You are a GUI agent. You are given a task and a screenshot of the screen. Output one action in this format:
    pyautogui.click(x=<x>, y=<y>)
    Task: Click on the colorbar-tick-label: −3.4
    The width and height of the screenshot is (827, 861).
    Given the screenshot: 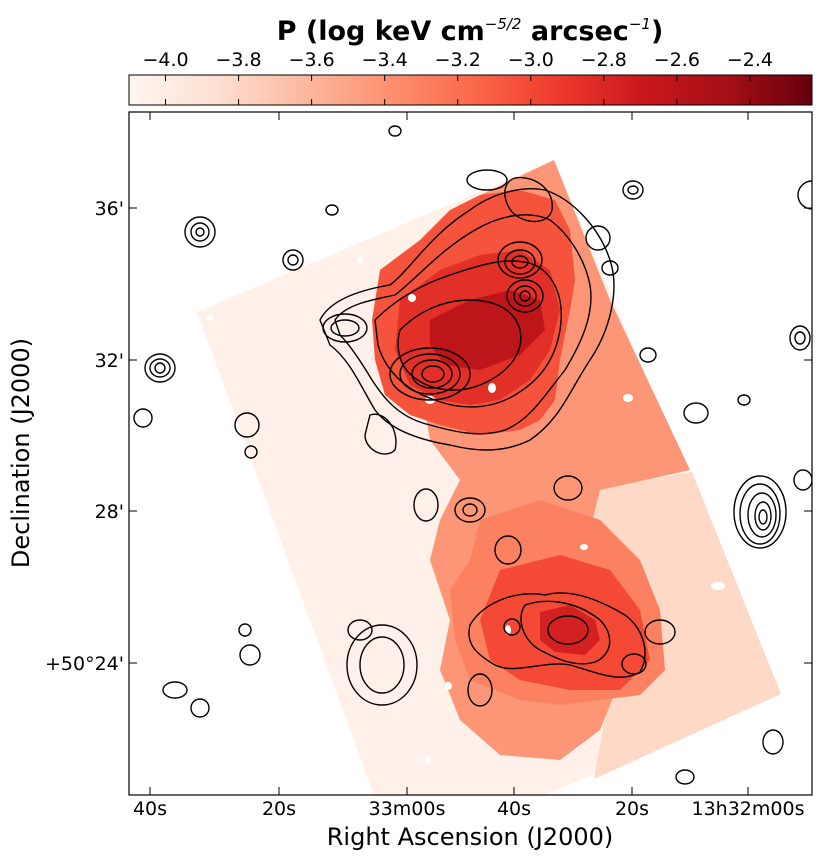 What is the action you would take?
    pyautogui.click(x=385, y=60)
    